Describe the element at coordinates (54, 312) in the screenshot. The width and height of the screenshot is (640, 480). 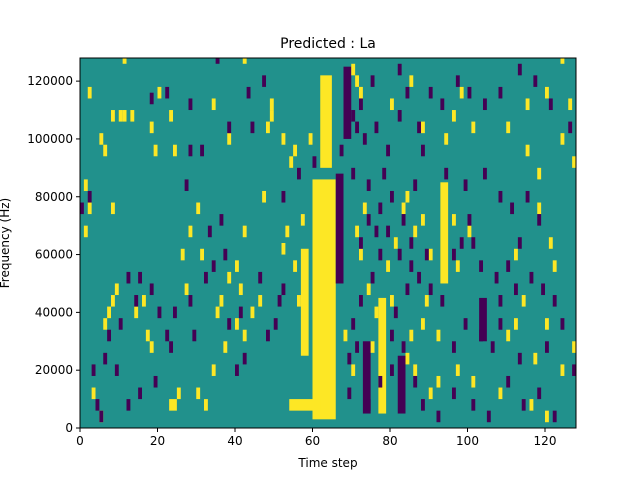
I see `y-tick-label: 40000` at that location.